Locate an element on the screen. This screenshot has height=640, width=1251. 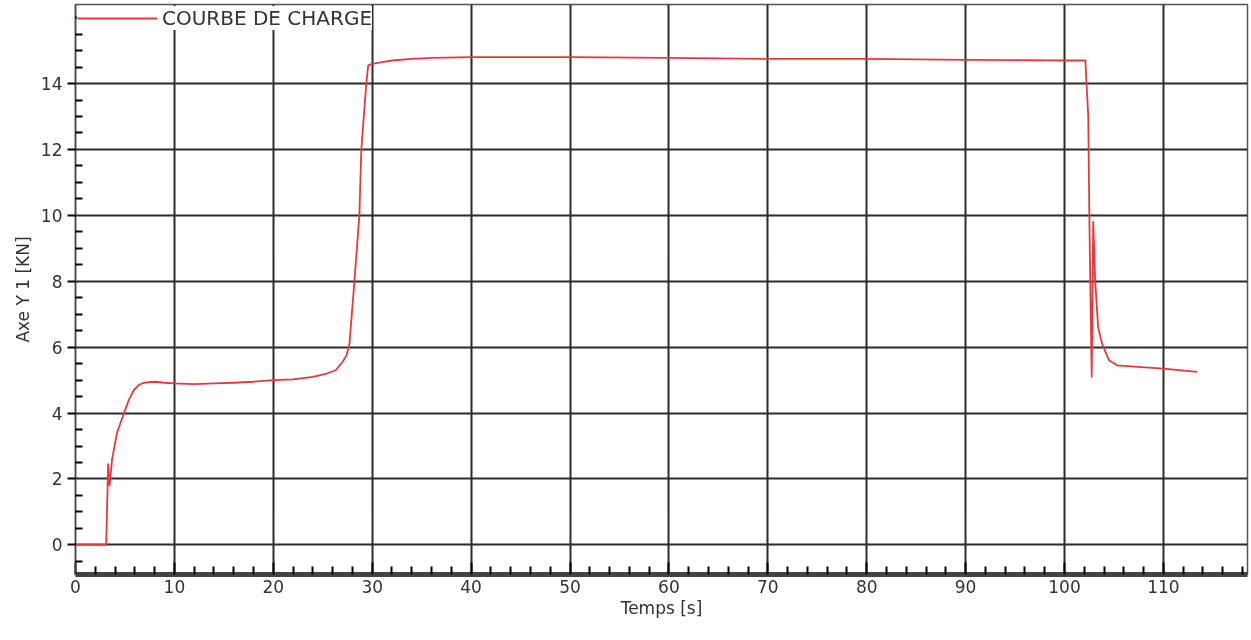
y-tick-label: 0 is located at coordinates (57, 545).